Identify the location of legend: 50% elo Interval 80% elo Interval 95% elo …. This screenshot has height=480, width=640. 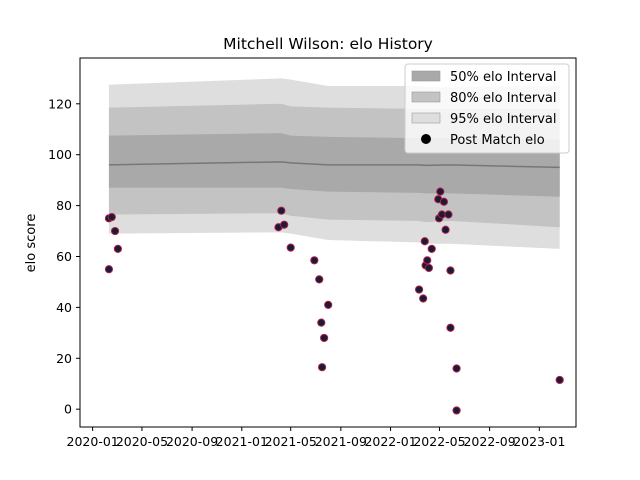
(487, 108).